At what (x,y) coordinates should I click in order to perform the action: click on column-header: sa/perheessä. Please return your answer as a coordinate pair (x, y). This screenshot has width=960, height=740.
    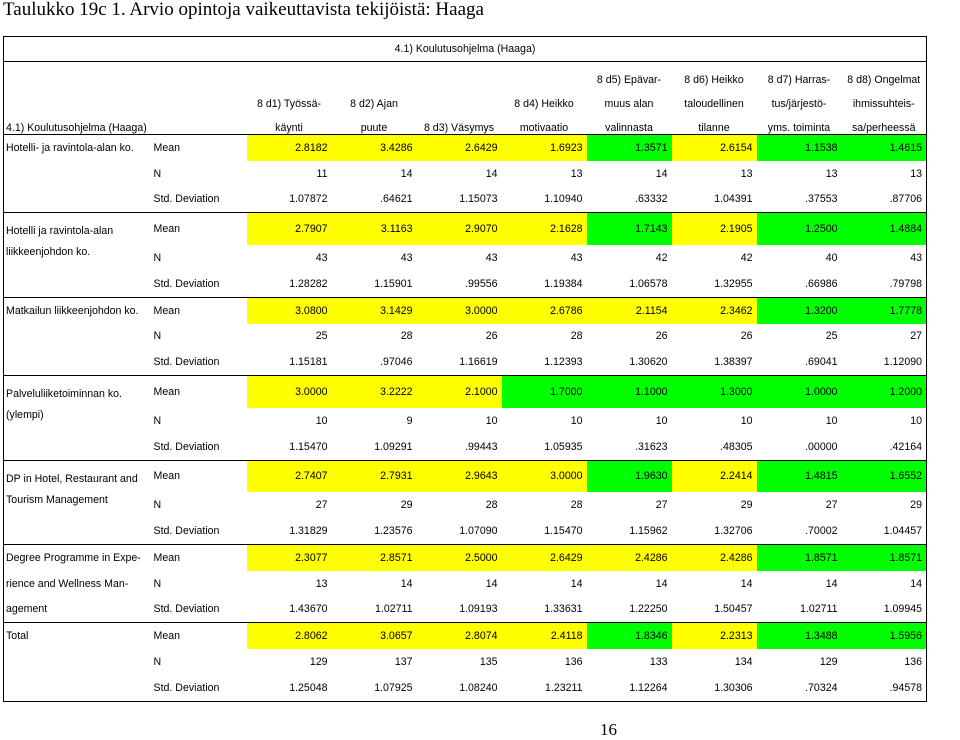
    Looking at the image, I should click on (884, 122).